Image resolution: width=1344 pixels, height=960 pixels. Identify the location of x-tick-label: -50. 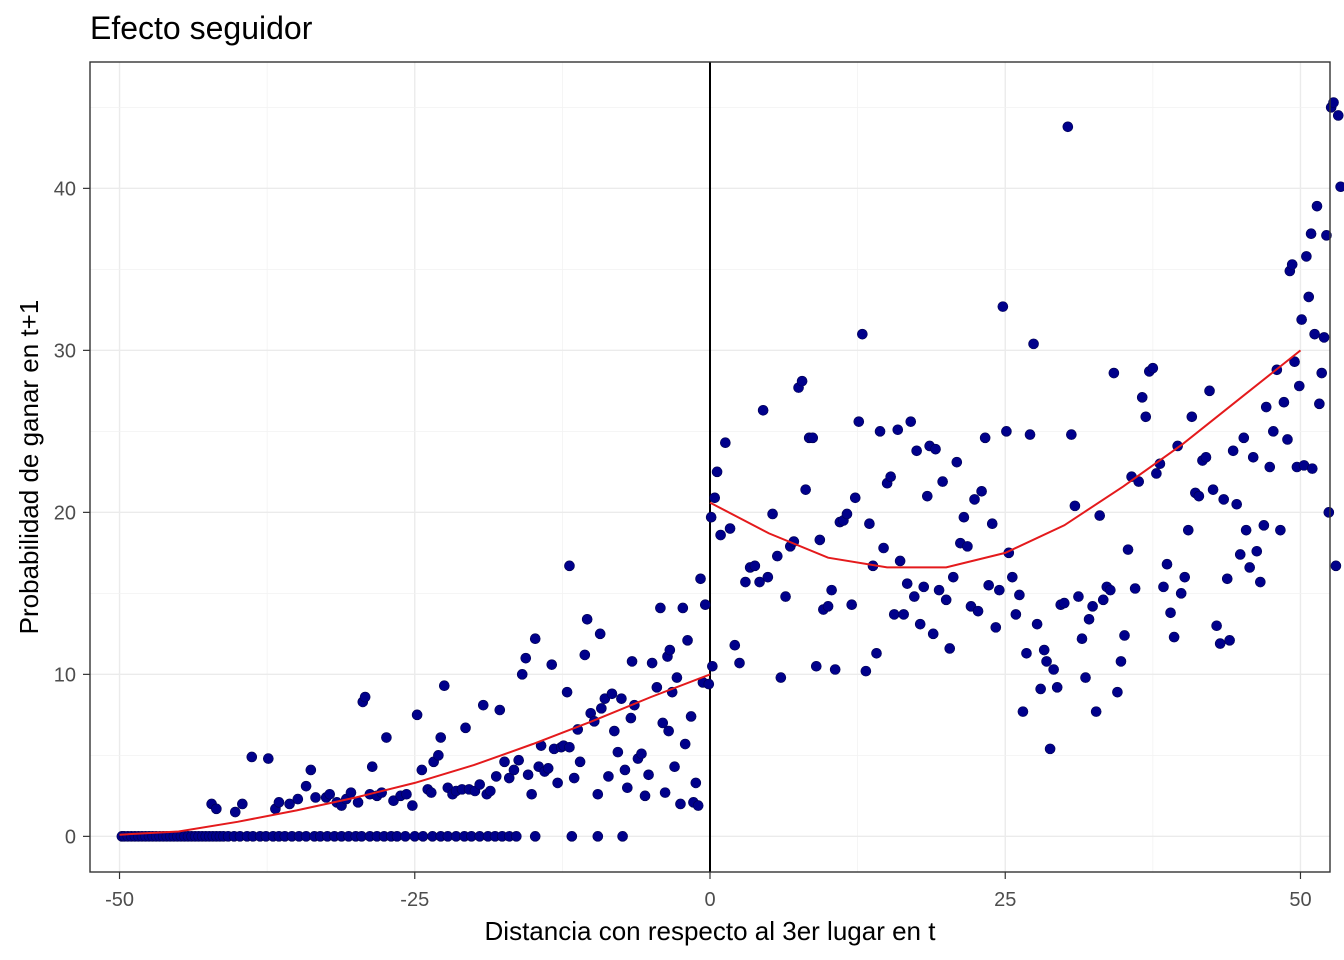
(119, 900).